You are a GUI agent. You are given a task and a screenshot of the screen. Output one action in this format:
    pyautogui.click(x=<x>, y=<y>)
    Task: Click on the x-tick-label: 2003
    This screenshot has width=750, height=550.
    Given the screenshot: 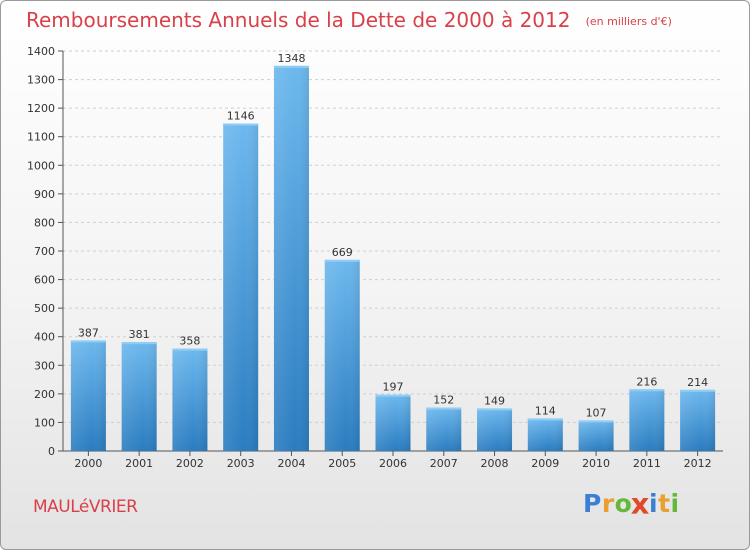 What is the action you would take?
    pyautogui.click(x=241, y=463)
    